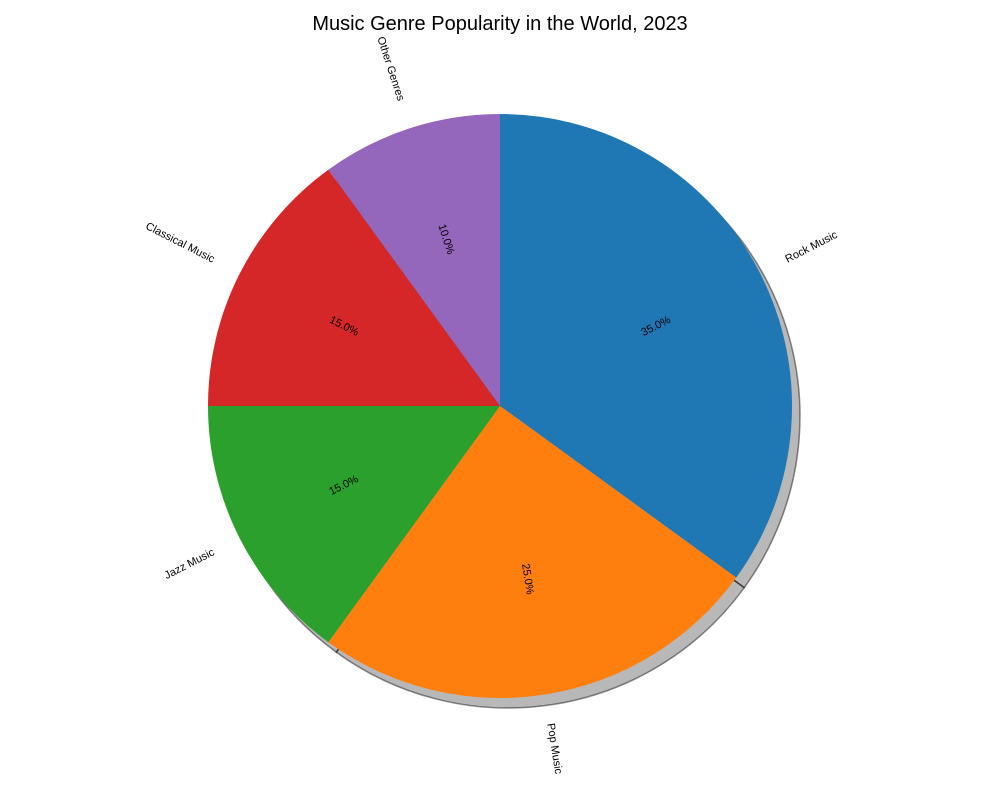 This screenshot has width=1000, height=800. What do you see at coordinates (527, 579) in the screenshot?
I see `pop-music-percent-label: 25.0%` at bounding box center [527, 579].